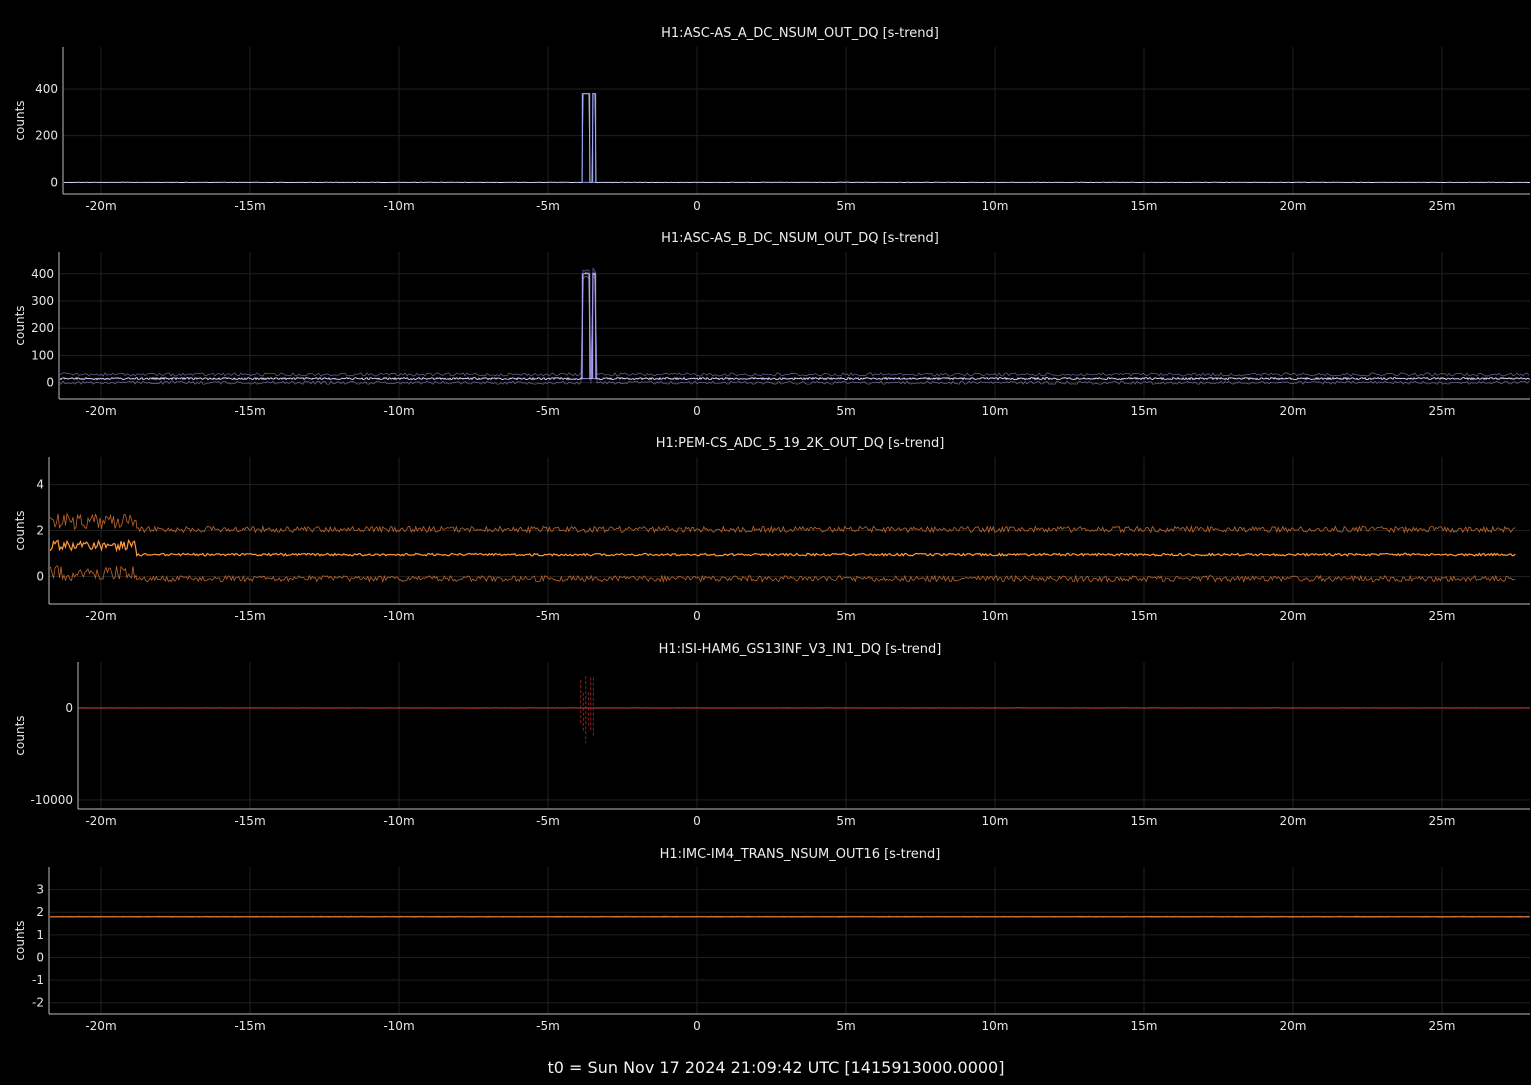 This screenshot has height=1085, width=1531. What do you see at coordinates (42, 274) in the screenshot?
I see `y-tick-label: 400` at bounding box center [42, 274].